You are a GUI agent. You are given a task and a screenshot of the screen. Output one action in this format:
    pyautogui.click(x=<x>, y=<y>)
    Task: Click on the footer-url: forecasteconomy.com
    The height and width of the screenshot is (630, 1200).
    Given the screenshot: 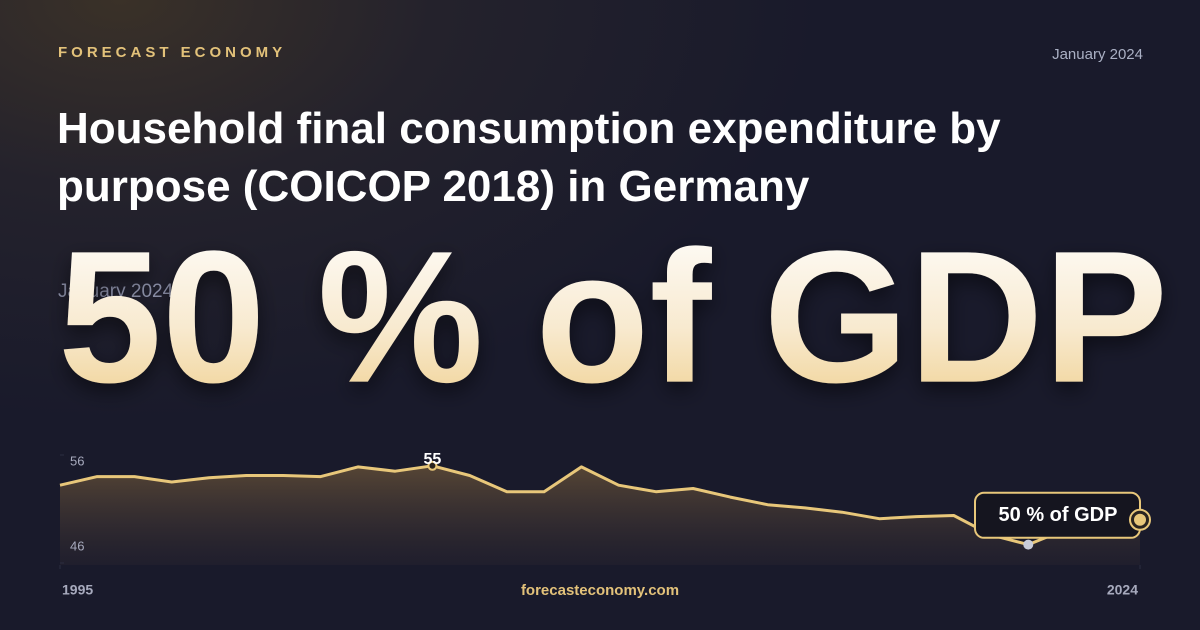 What is the action you would take?
    pyautogui.click(x=600, y=590)
    